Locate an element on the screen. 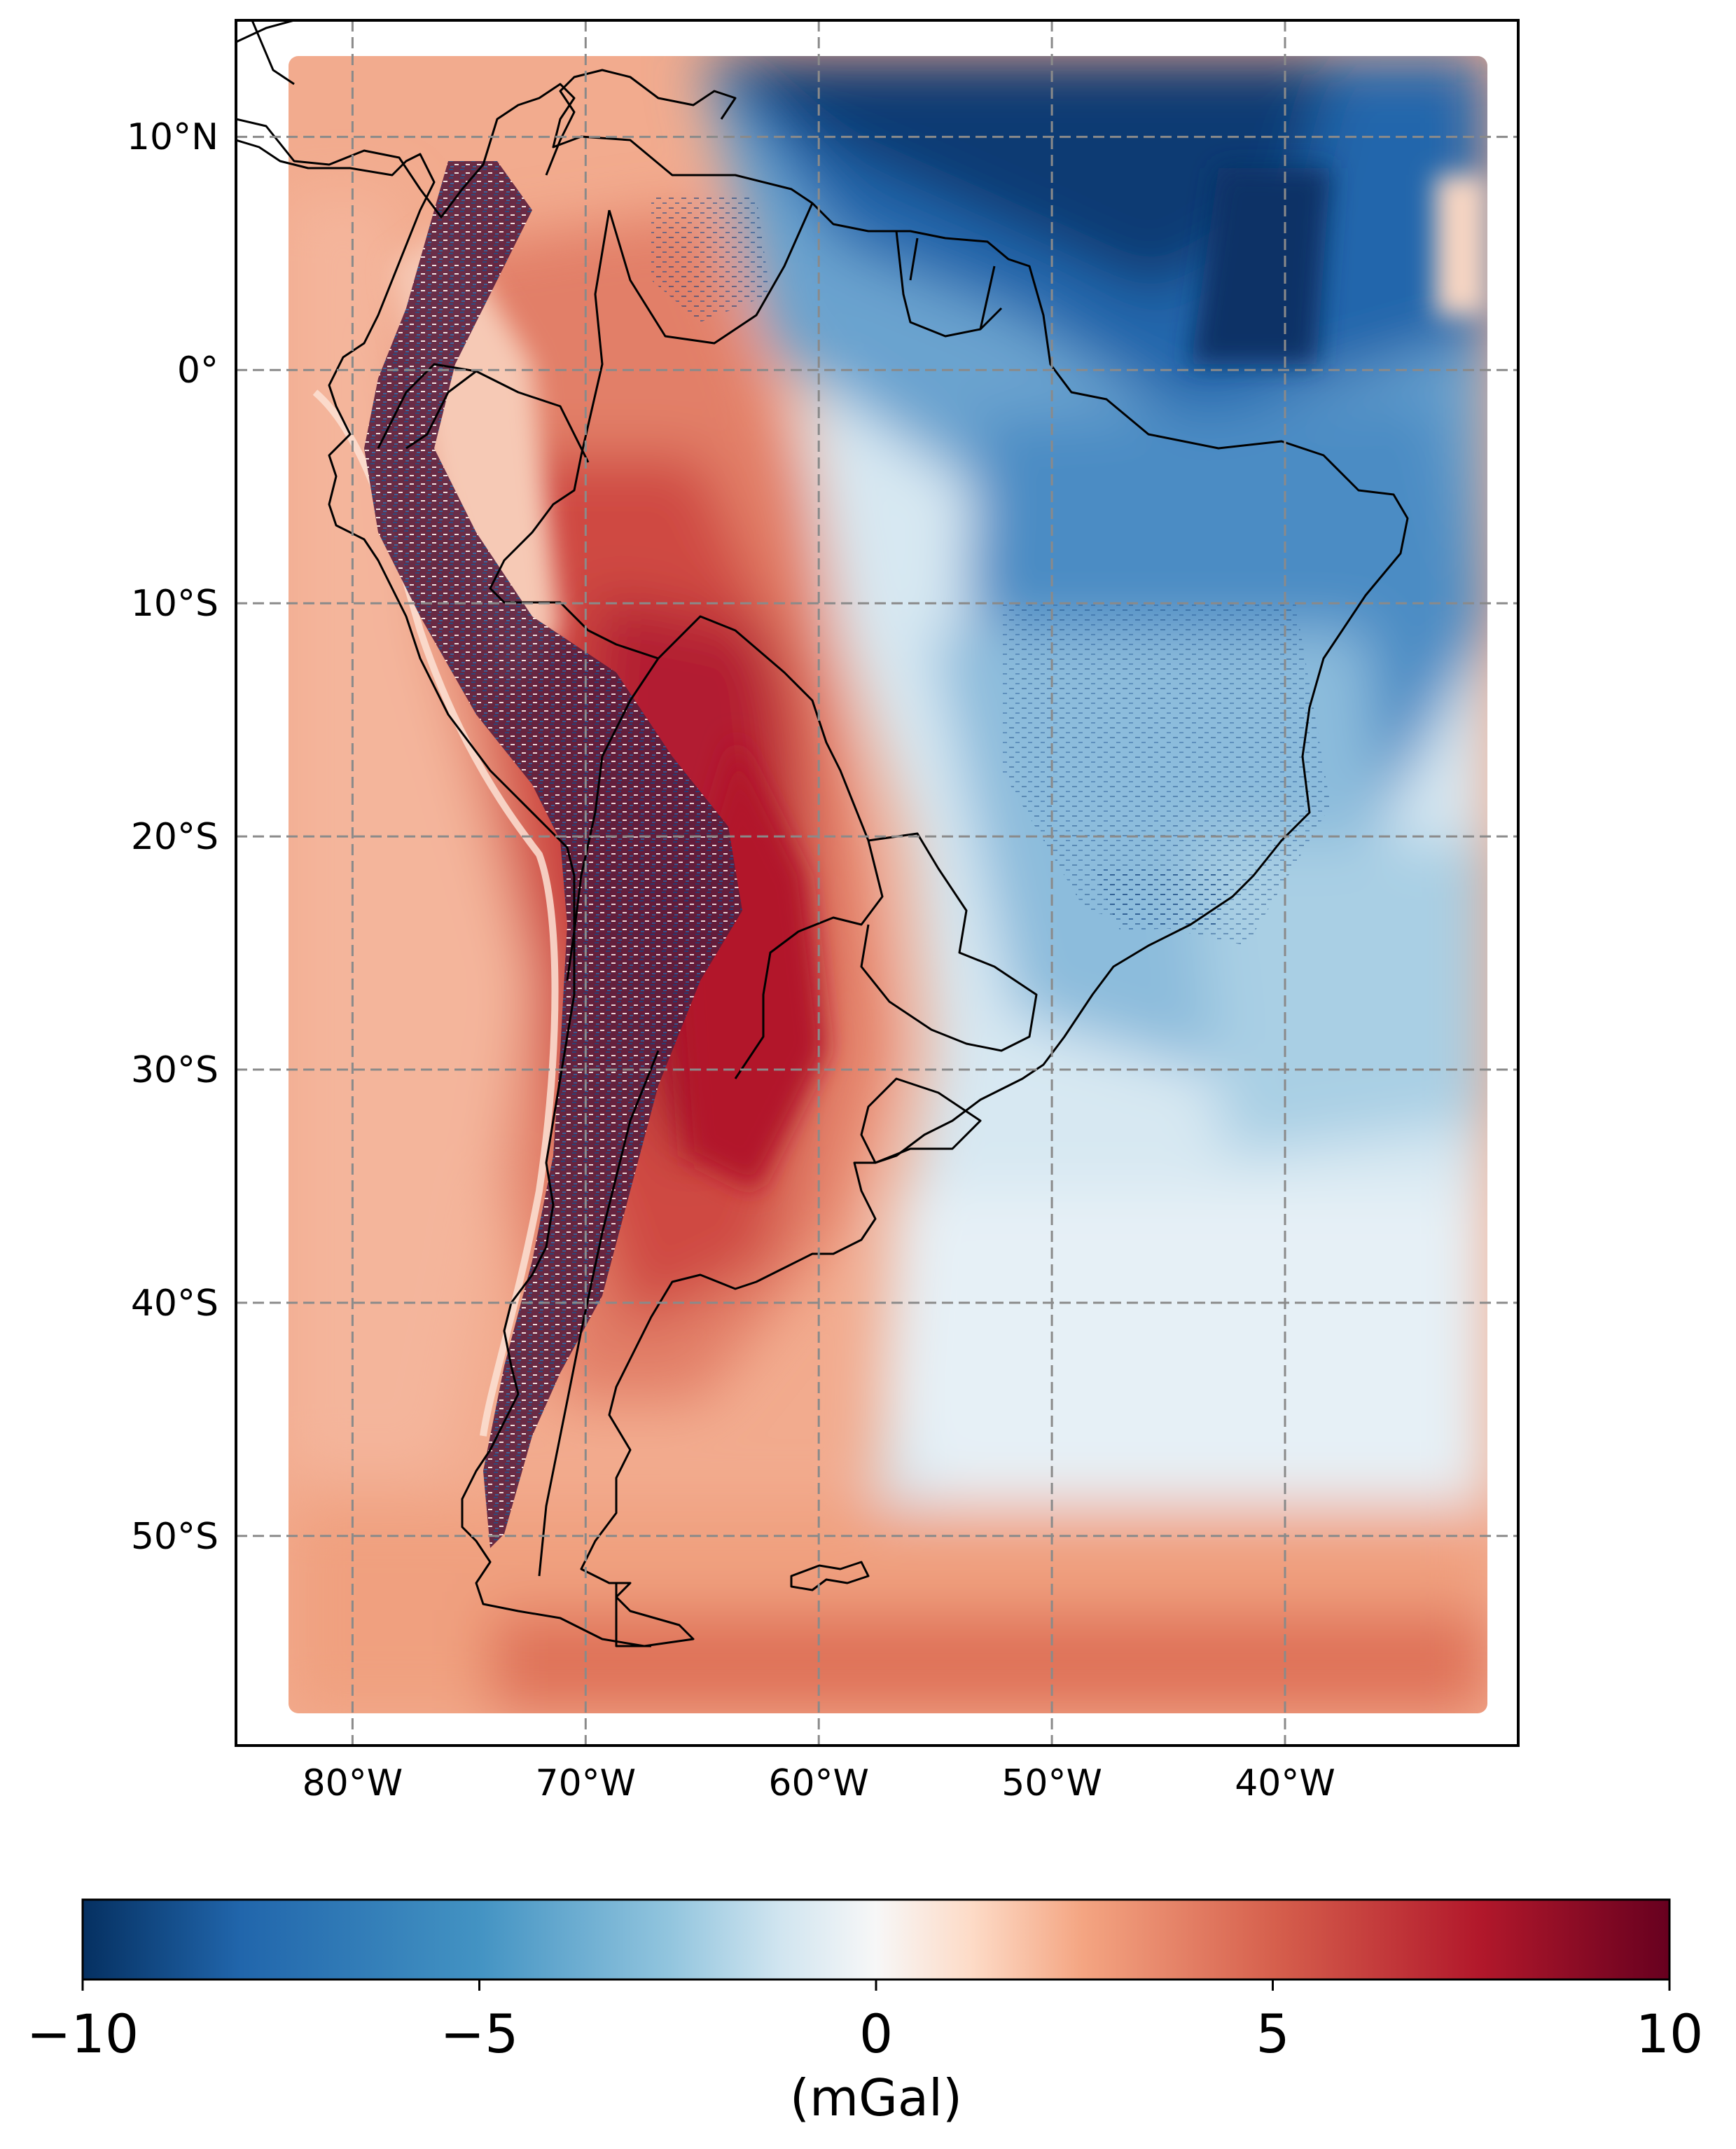 Image resolution: width=1736 pixels, height=2149 pixels. colorbar-label-minus10: −10 is located at coordinates (83, 2034).